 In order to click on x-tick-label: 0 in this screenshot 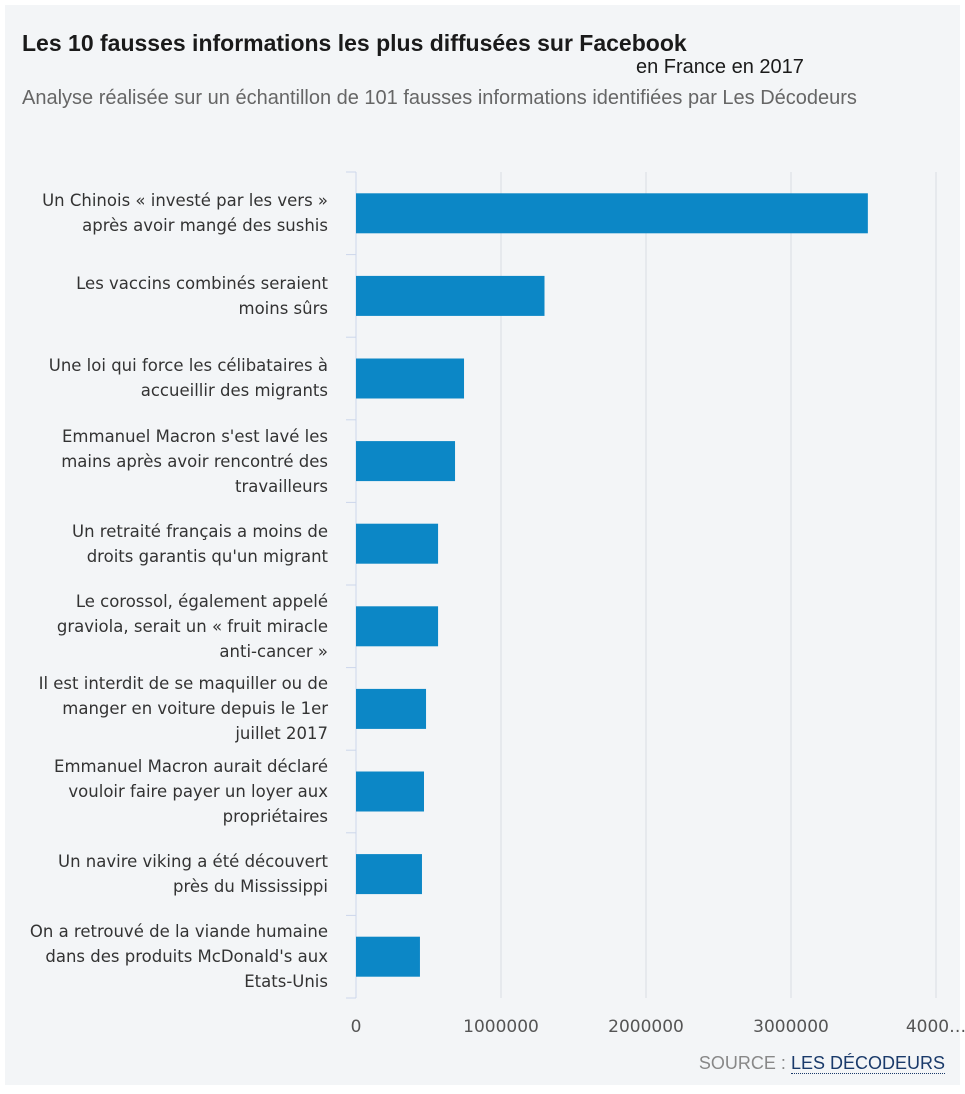, I will do `click(356, 1027)`.